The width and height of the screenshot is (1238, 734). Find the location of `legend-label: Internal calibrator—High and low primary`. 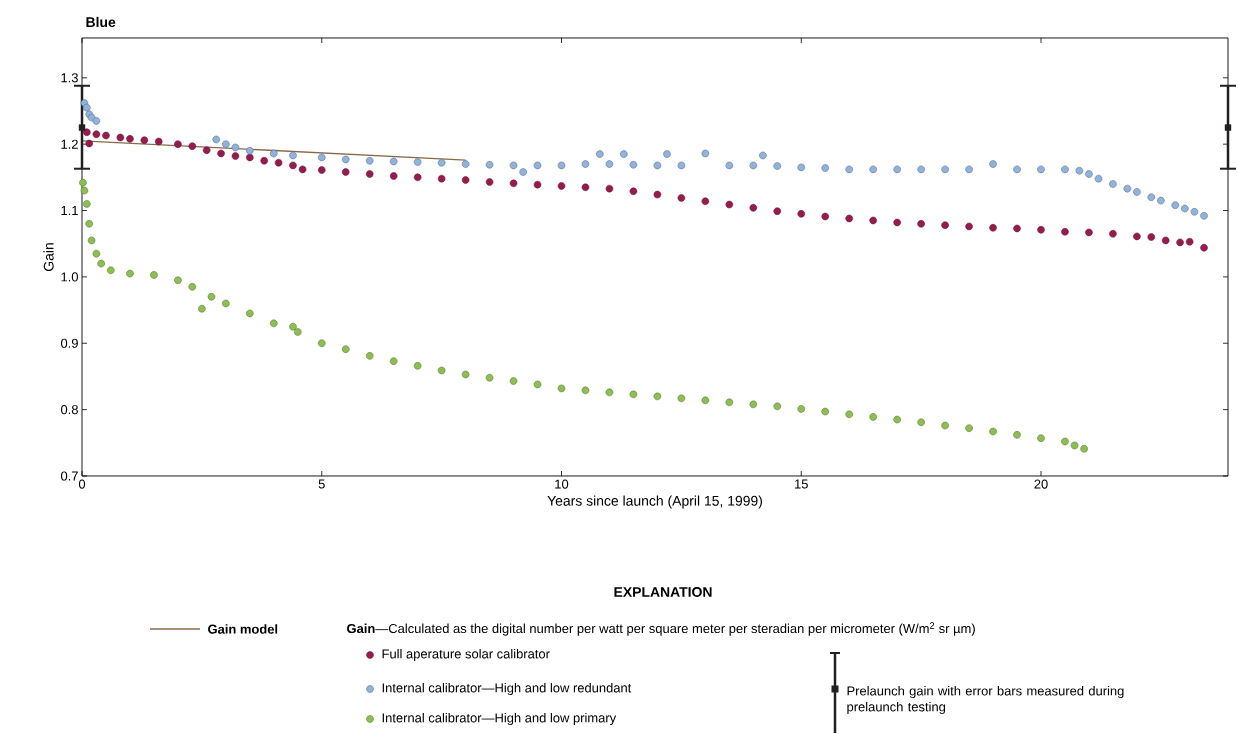

legend-label: Internal calibrator—High and low primary is located at coordinates (499, 719).